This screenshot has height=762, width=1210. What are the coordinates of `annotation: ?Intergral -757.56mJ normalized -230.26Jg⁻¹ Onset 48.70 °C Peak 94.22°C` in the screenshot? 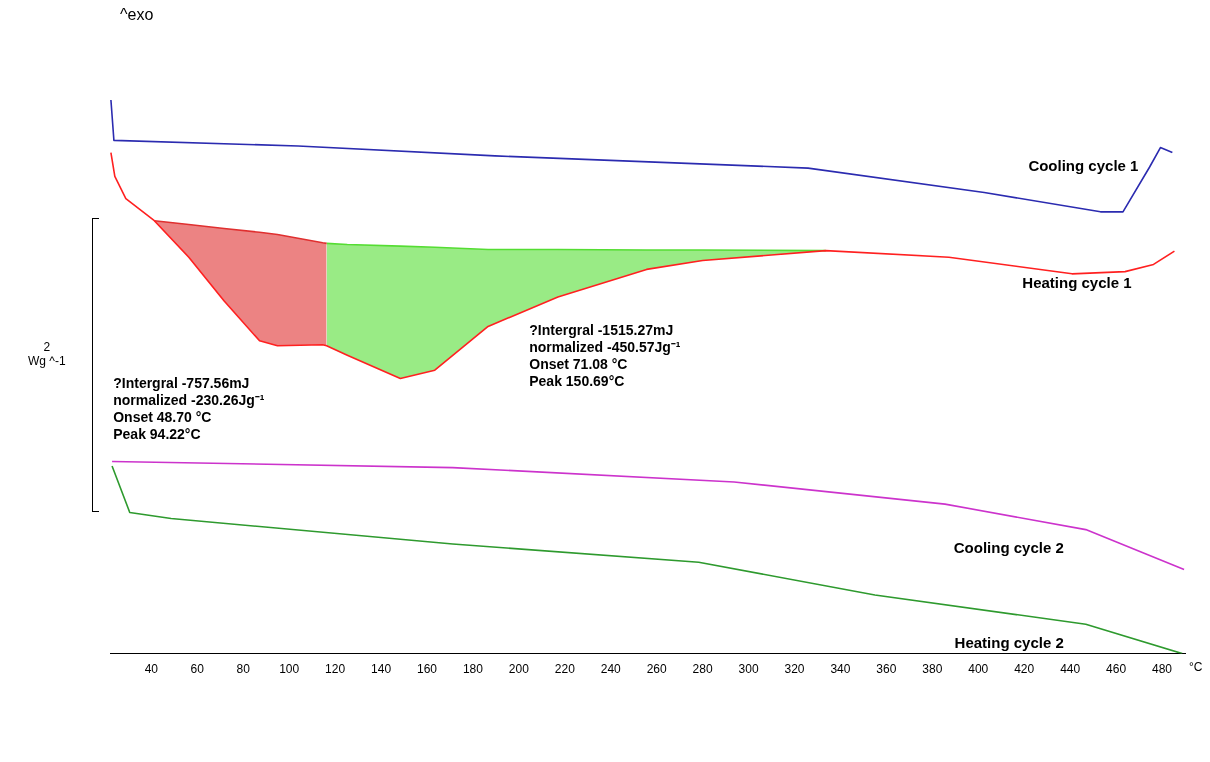 It's located at (189, 408).